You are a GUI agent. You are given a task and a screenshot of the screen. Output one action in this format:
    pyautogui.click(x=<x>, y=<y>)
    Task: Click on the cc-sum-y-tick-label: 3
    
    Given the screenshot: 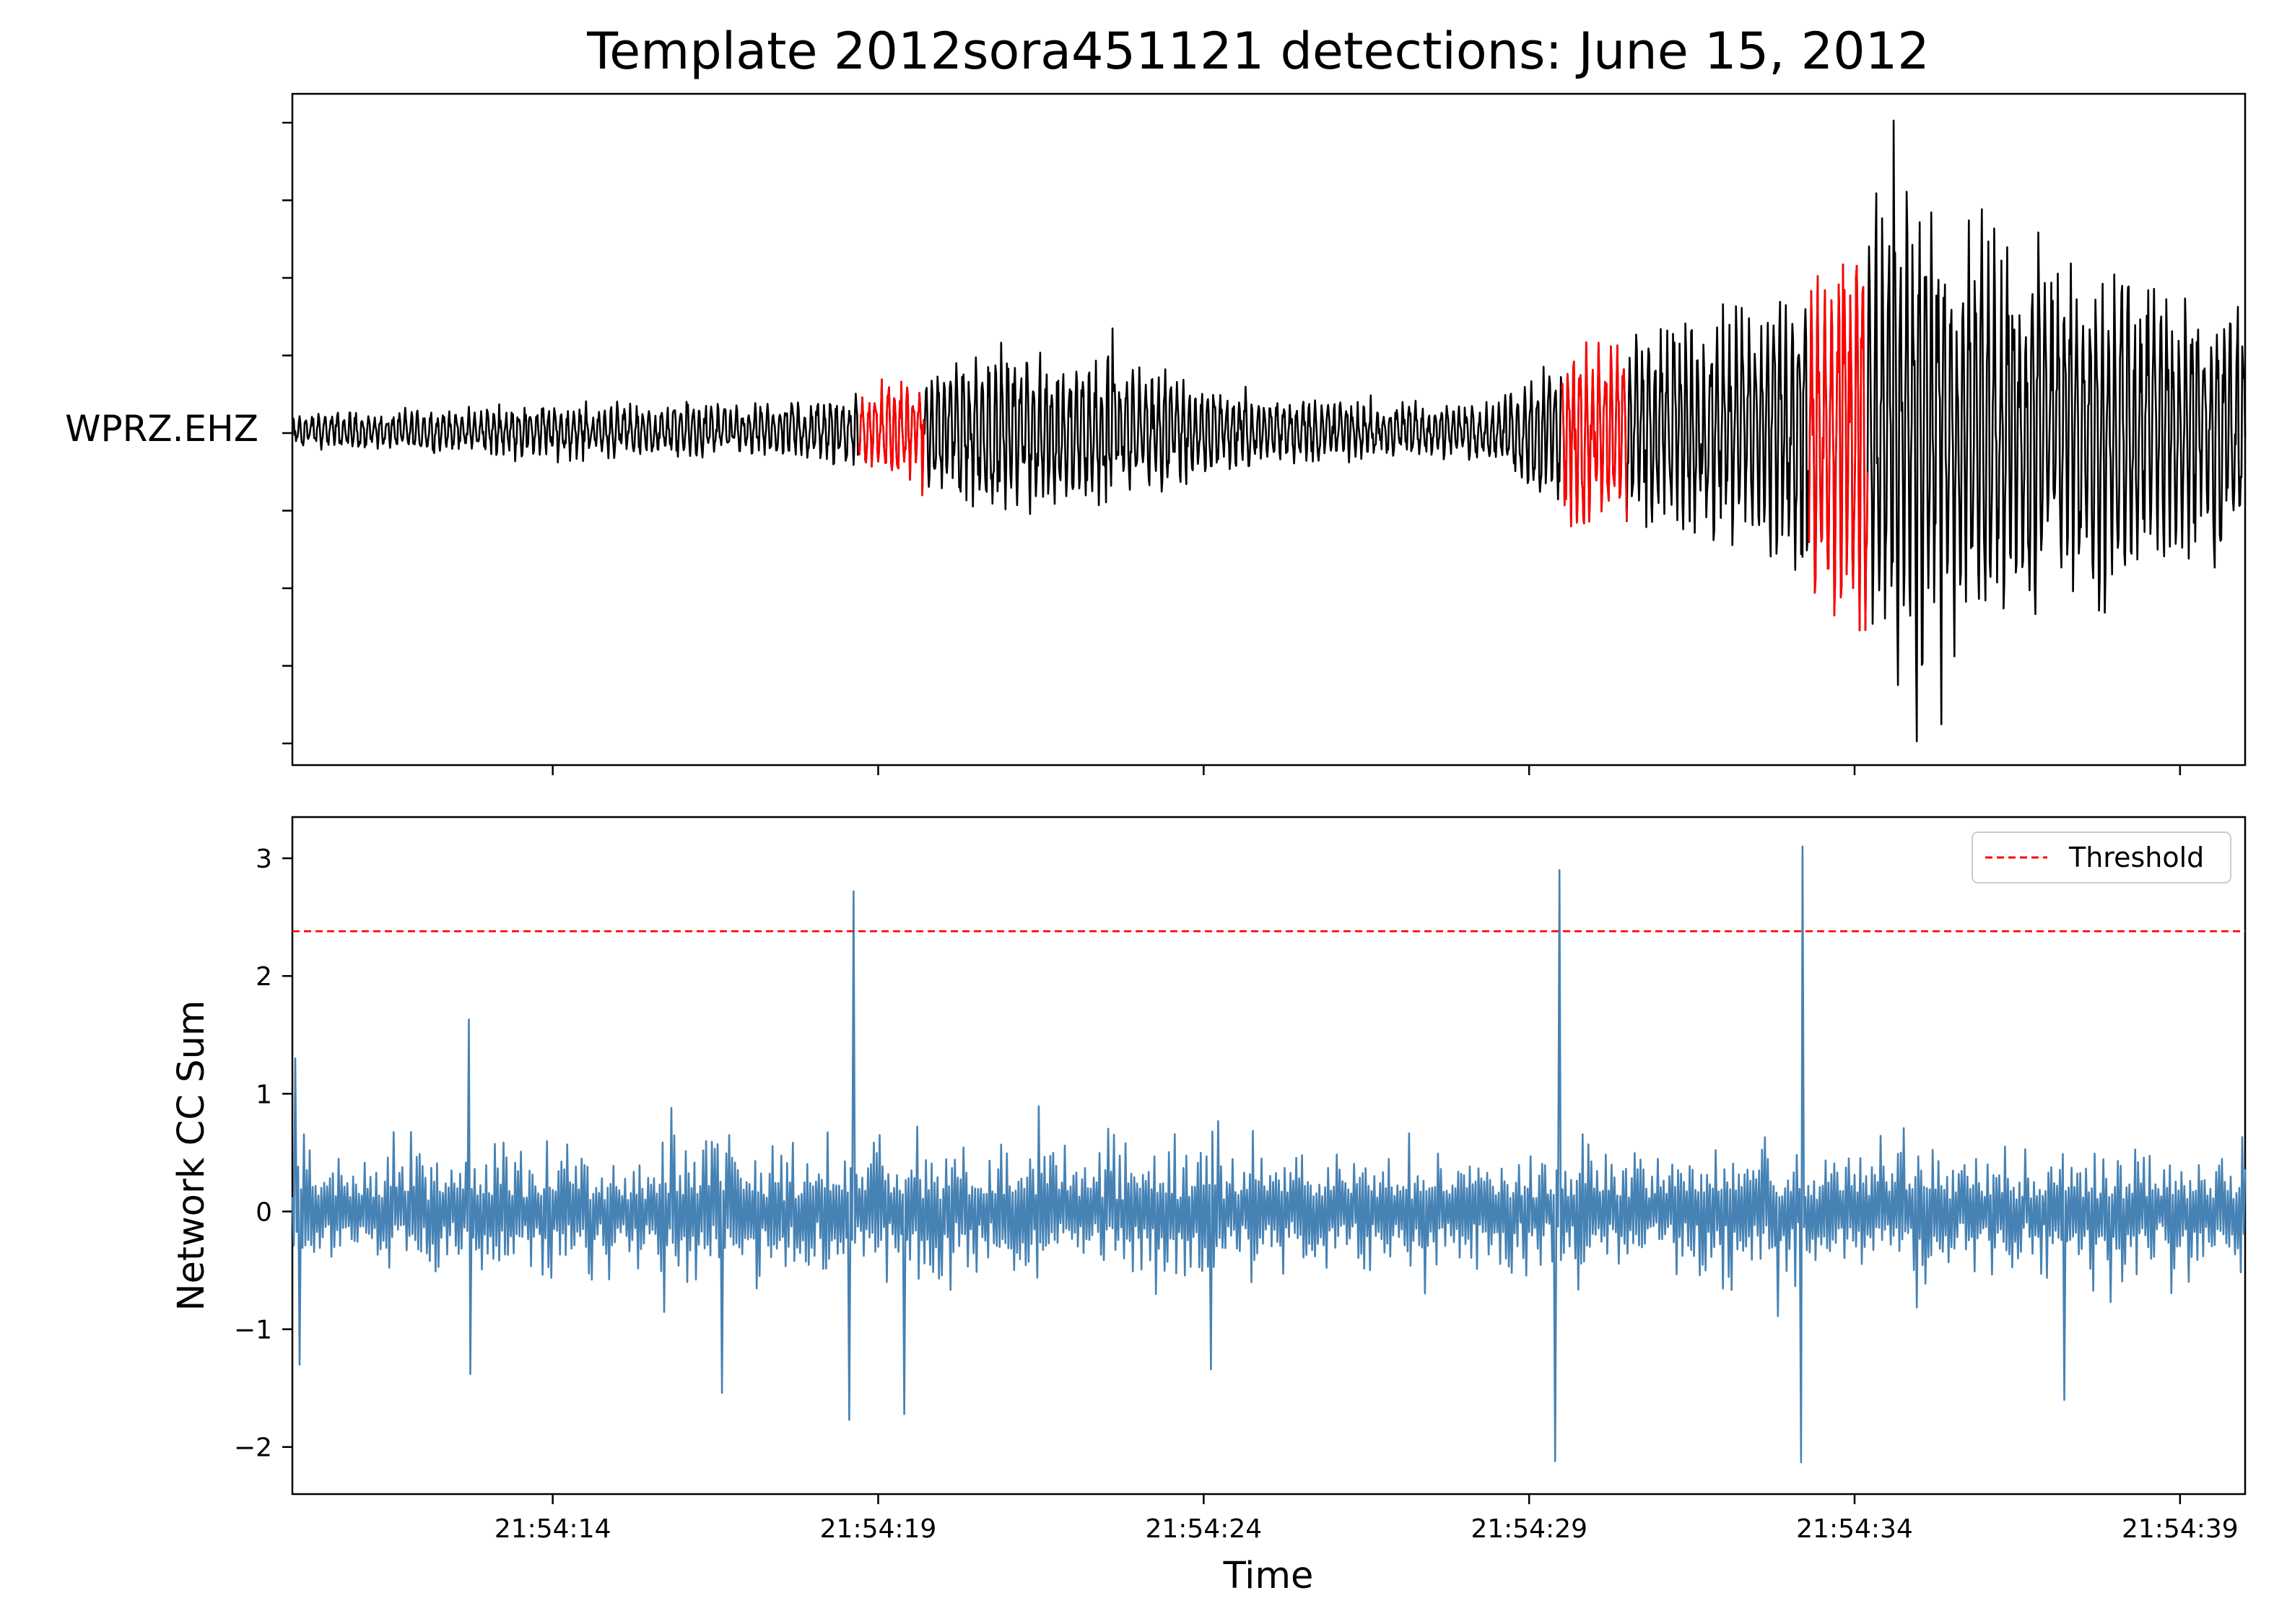 What is the action you would take?
    pyautogui.click(x=264, y=859)
    